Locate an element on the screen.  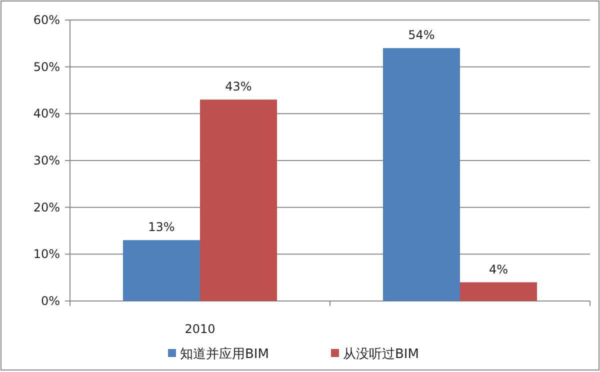
y-tick-label: 50% is located at coordinates (46, 67).